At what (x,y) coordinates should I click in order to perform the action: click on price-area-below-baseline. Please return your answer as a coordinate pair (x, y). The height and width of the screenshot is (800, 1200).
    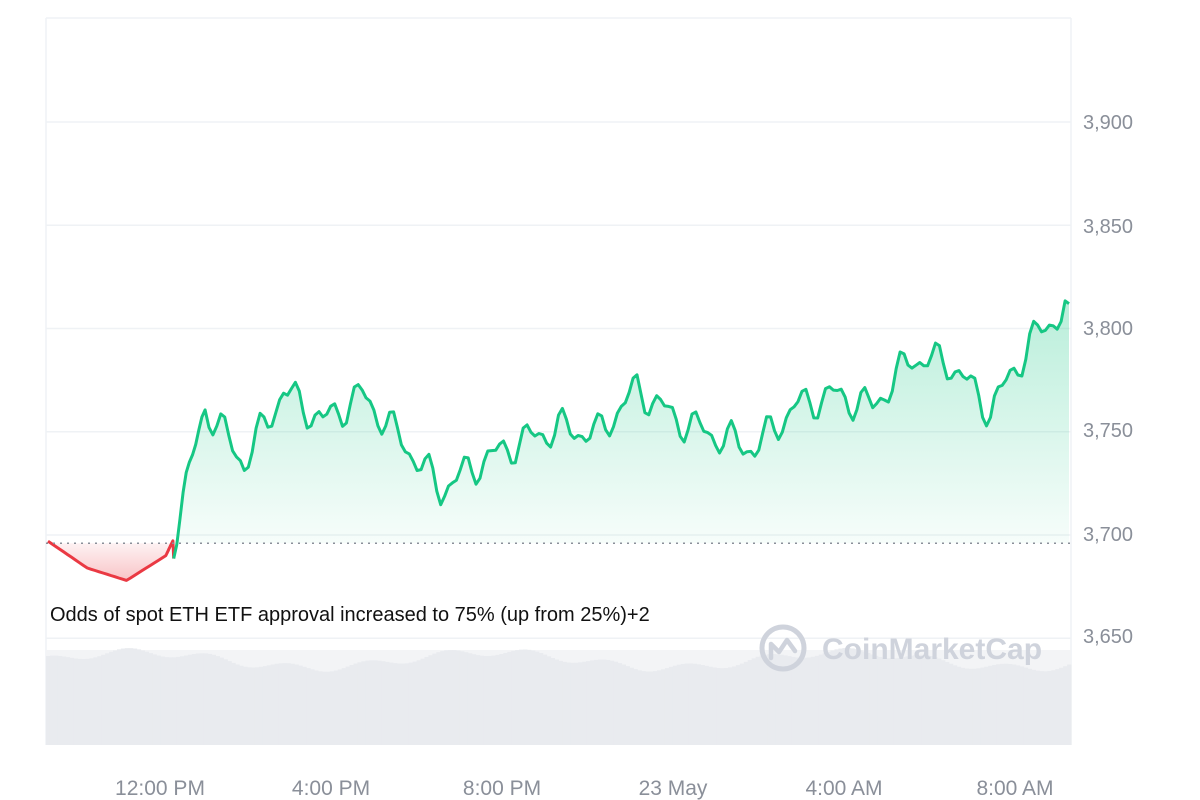
    Looking at the image, I should click on (111, 560).